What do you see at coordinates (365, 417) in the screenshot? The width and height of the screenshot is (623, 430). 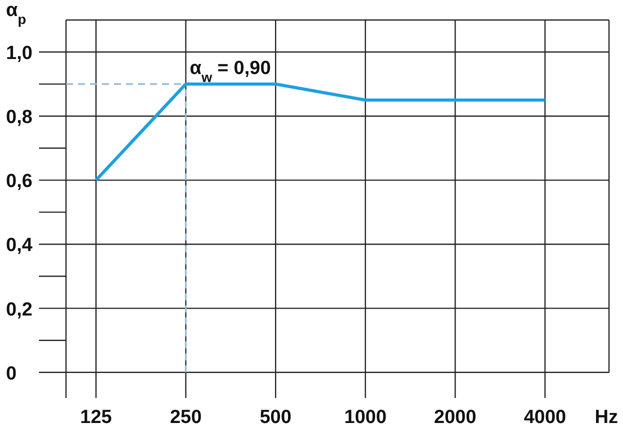 I see `x-tick-label: 1000` at bounding box center [365, 417].